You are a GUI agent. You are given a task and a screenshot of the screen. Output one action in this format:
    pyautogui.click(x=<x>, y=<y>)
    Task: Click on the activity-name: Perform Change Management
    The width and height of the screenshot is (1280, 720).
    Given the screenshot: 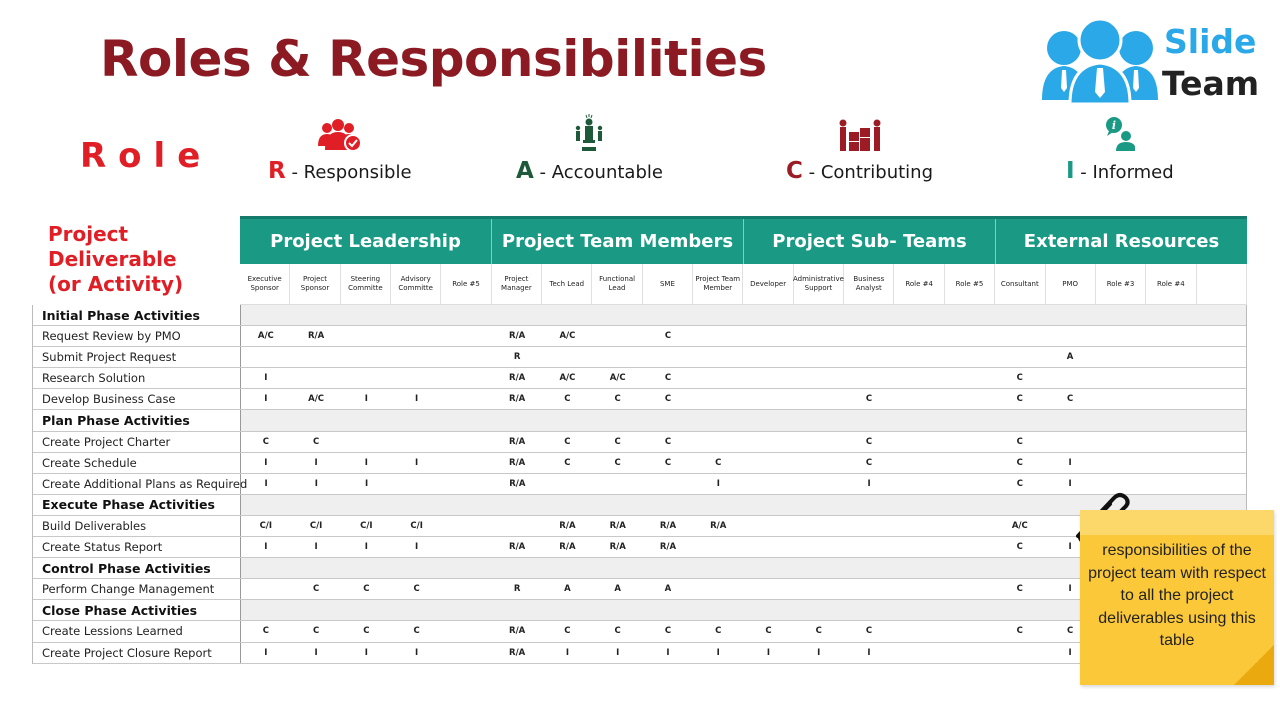 What is the action you would take?
    pyautogui.click(x=137, y=589)
    